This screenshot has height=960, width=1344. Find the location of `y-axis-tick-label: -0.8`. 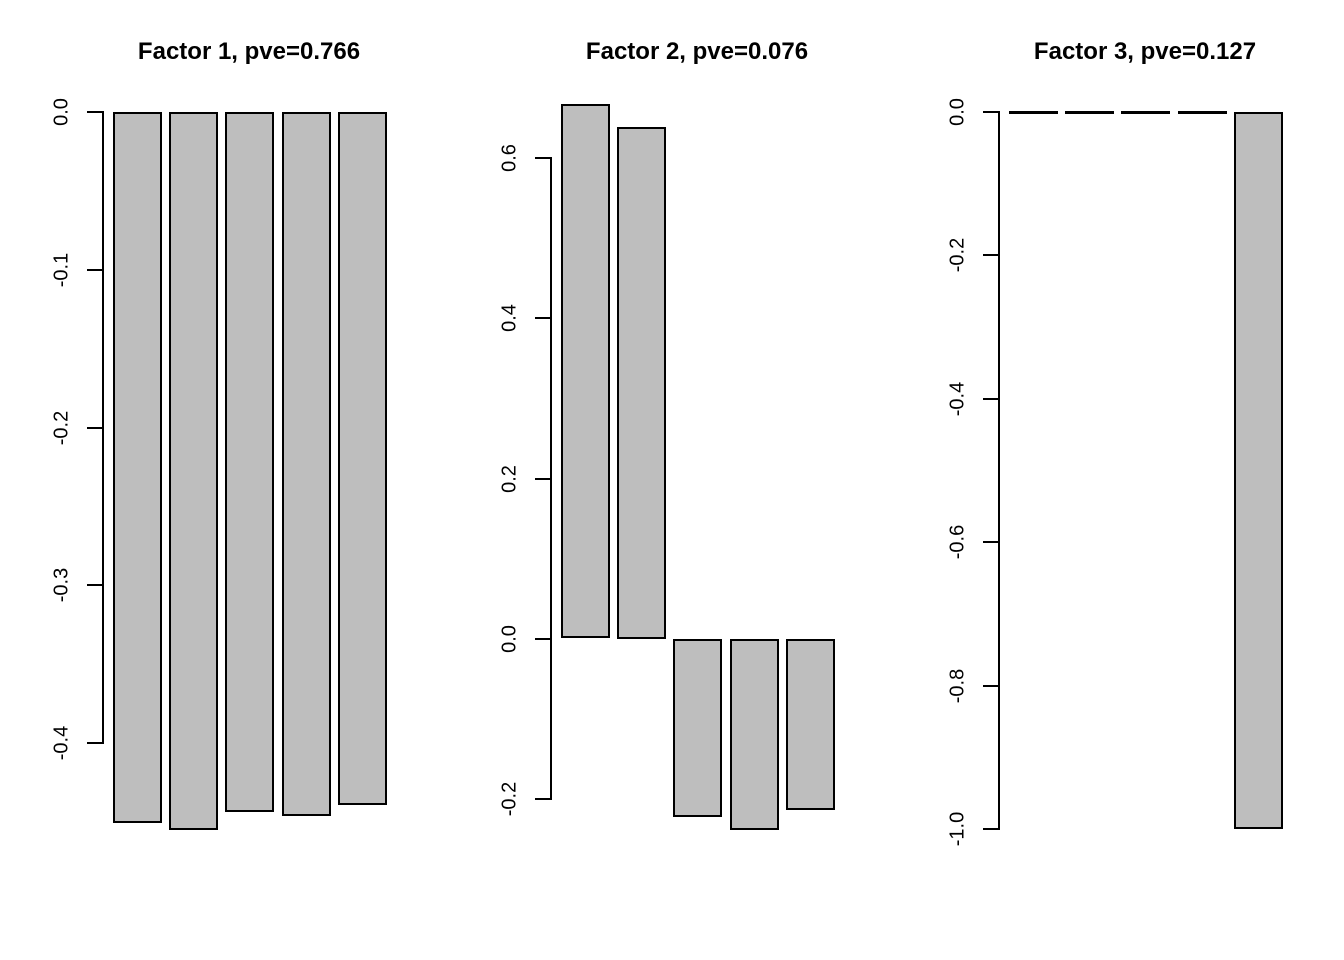

y-axis-tick-label: -0.8 is located at coordinates (957, 686).